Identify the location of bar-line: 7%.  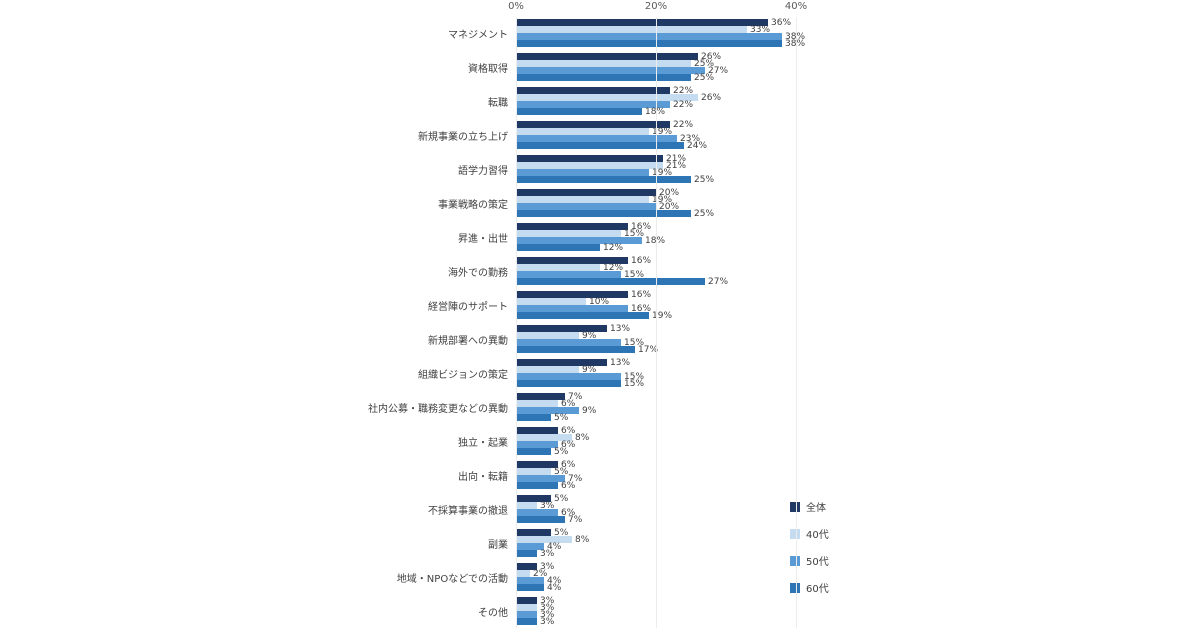
(549, 478).